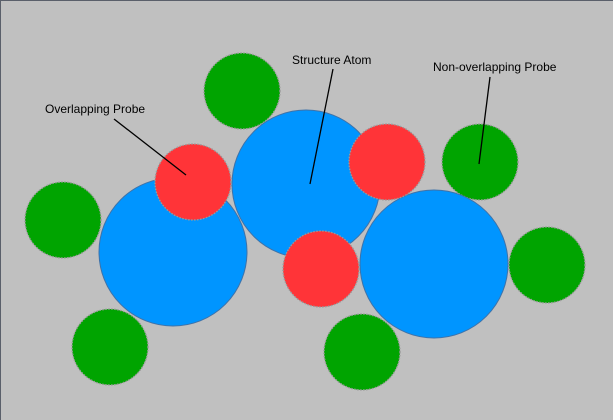 The width and height of the screenshot is (613, 420). What do you see at coordinates (95, 109) in the screenshot?
I see `overlapping-probe-label: Overlapping Probe` at bounding box center [95, 109].